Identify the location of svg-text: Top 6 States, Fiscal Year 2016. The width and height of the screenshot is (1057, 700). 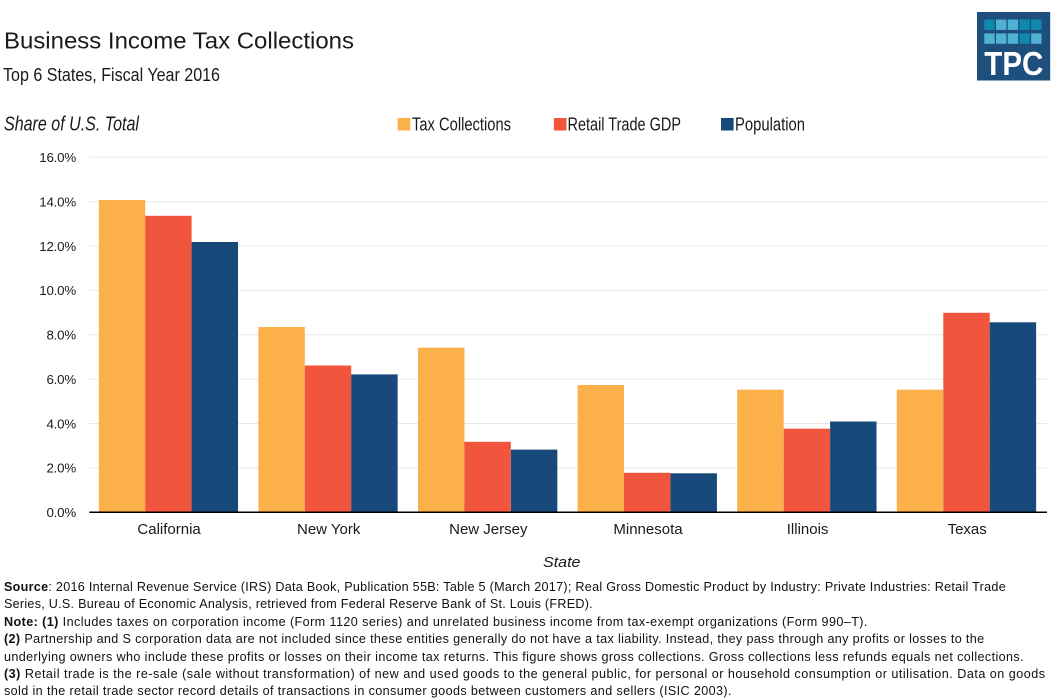
(111, 74).